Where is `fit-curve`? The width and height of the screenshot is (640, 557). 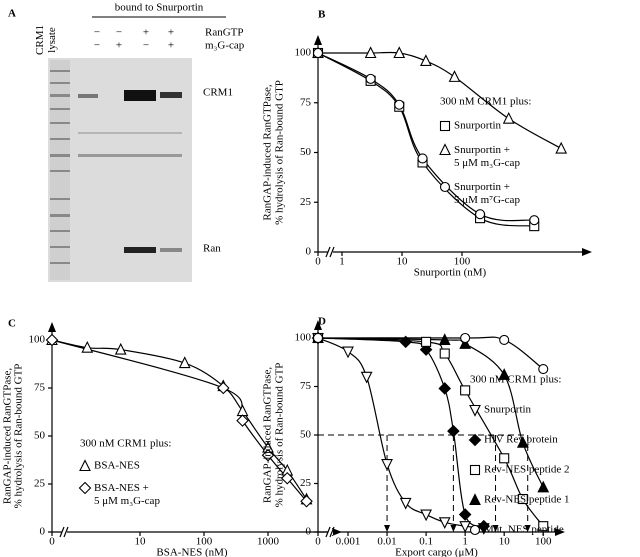 fit-curve is located at coordinates (430, 353).